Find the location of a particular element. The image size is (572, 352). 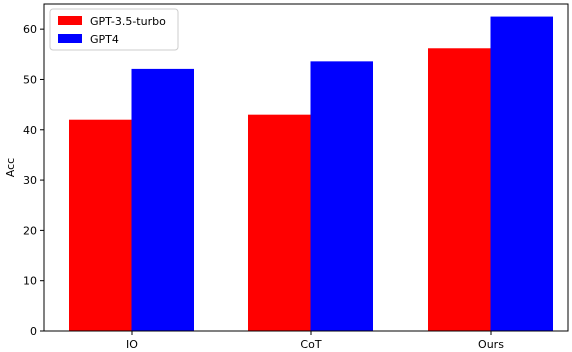

y-tick-label: 30 is located at coordinates (30, 180).